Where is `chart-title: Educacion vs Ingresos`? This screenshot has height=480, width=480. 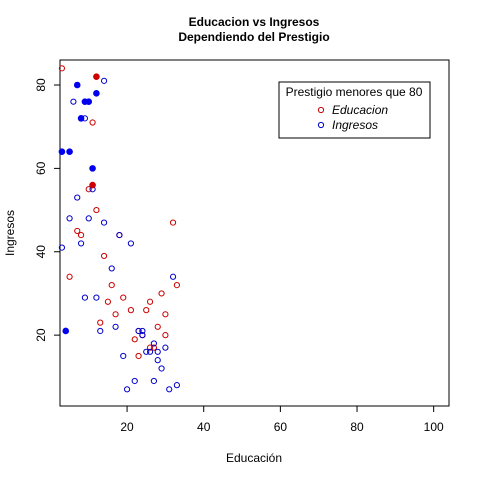
chart-title: Educacion vs Ingresos is located at coordinates (254, 22).